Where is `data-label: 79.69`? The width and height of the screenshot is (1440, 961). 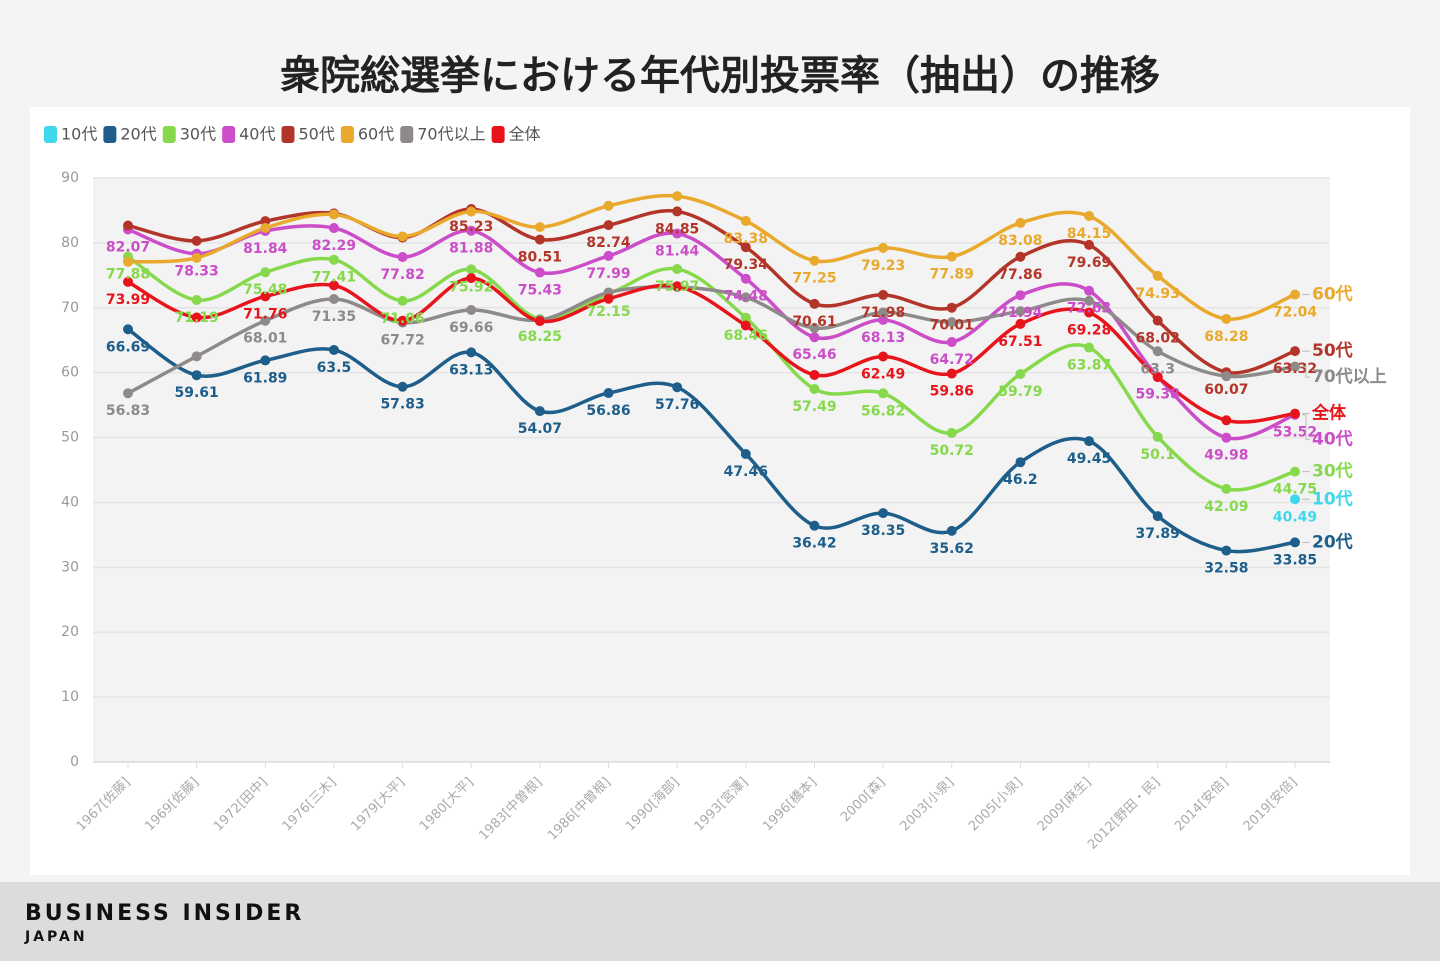 data-label: 79.69 is located at coordinates (1089, 263).